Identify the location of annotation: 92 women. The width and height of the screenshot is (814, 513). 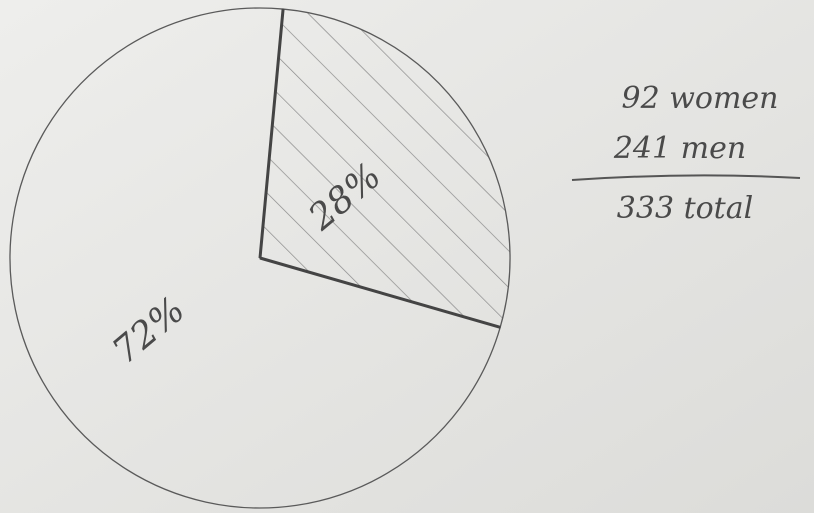
(700, 98).